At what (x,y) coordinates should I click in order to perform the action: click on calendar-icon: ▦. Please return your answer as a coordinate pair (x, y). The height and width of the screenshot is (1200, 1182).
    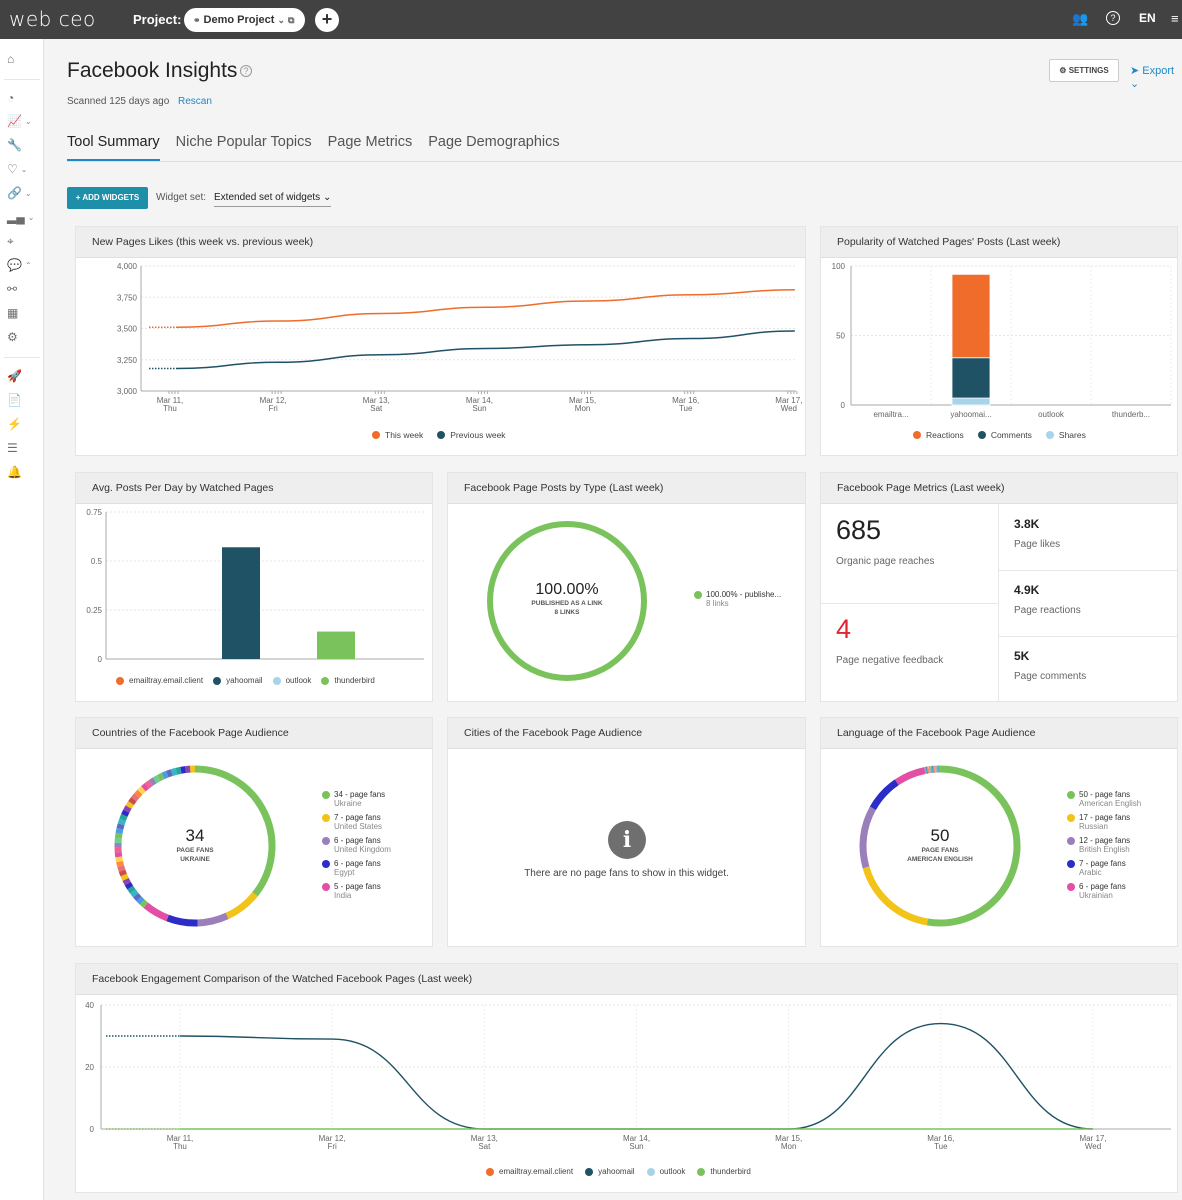
    Looking at the image, I should click on (13, 313).